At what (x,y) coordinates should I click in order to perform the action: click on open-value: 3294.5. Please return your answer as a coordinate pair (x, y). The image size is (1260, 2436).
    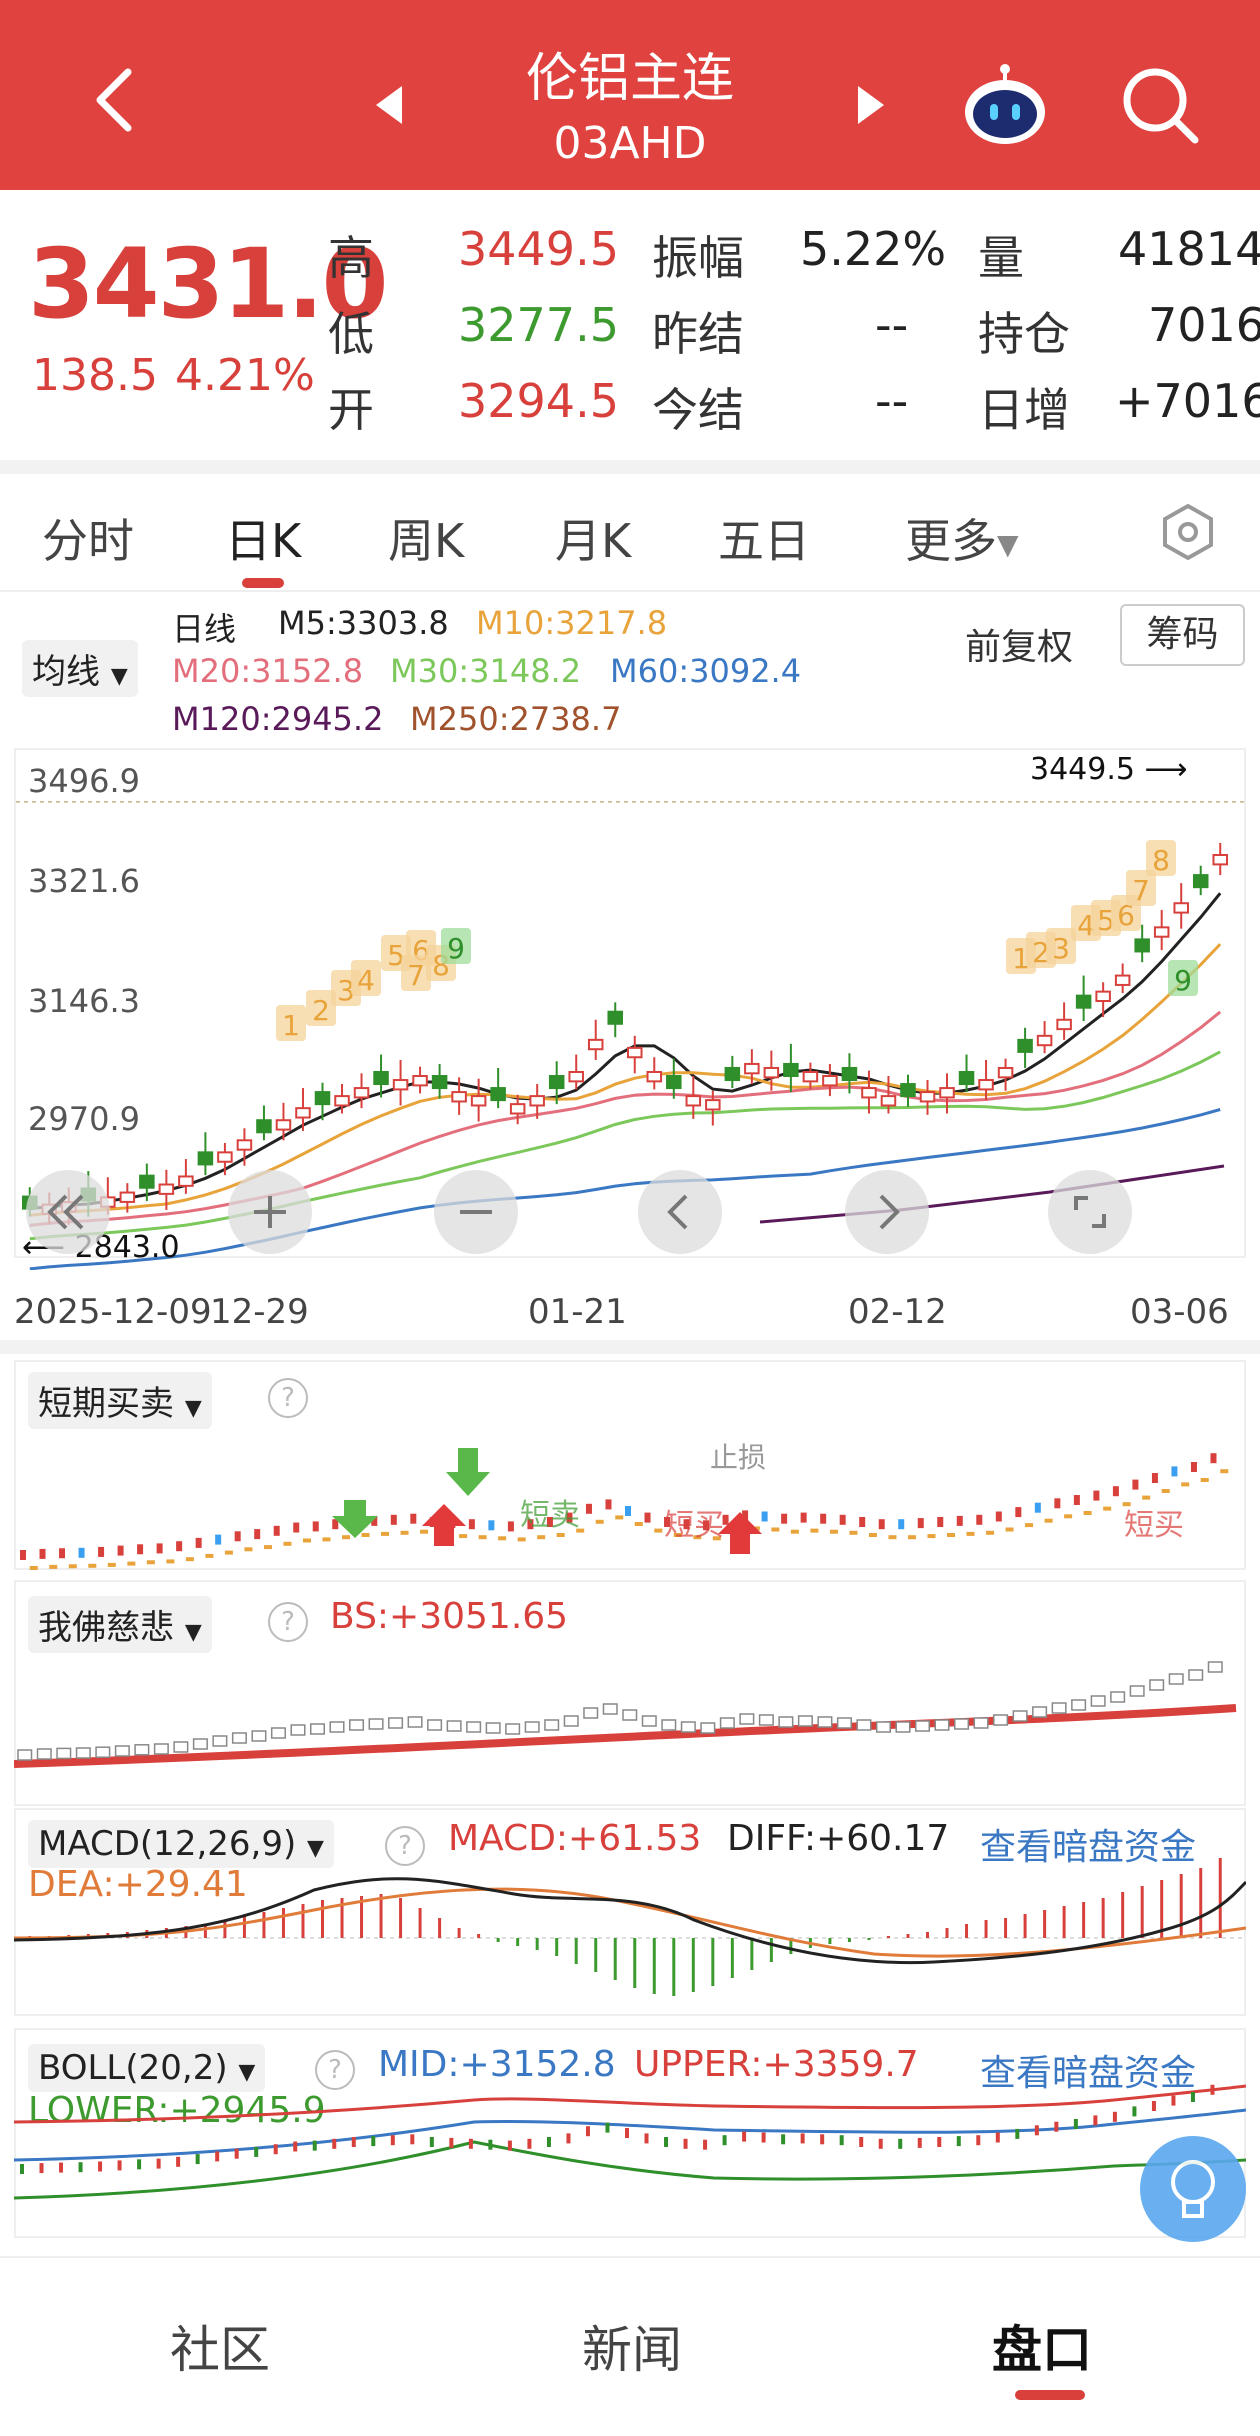
    Looking at the image, I should click on (538, 401).